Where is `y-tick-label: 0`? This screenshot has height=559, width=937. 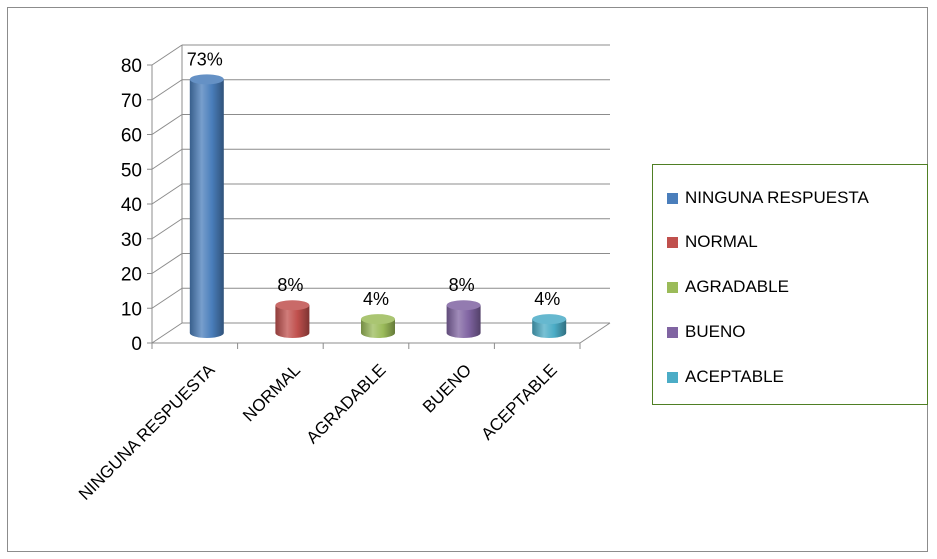
y-tick-label: 0 is located at coordinates (136, 344).